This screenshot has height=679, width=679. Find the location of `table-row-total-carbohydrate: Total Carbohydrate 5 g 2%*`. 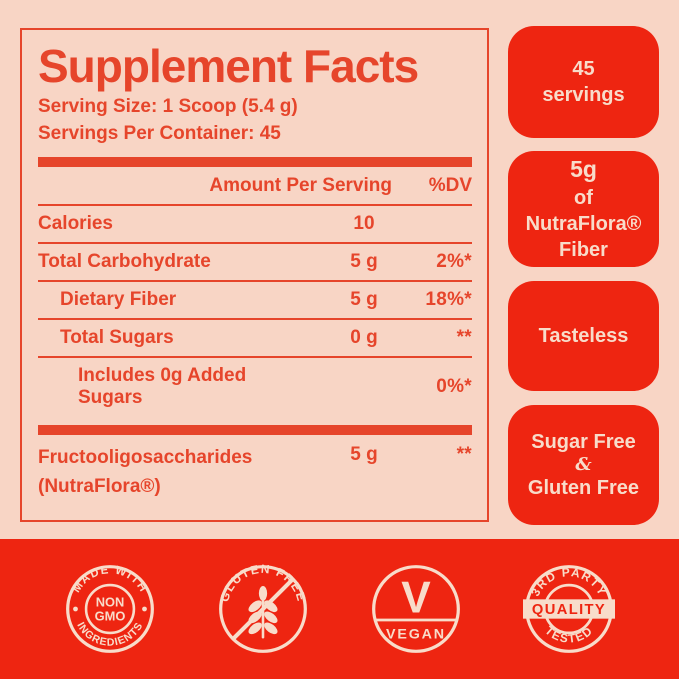

table-row-total-carbohydrate: Total Carbohydrate 5 g 2%* is located at coordinates (255, 263).